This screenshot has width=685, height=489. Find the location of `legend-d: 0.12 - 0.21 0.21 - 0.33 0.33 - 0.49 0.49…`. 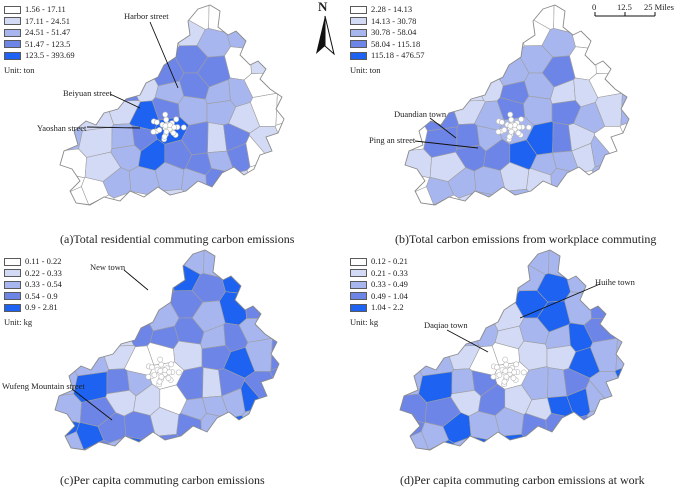

legend-d: 0.12 - 0.21 0.21 - 0.33 0.33 - 0.49 0.49… is located at coordinates (379, 292).